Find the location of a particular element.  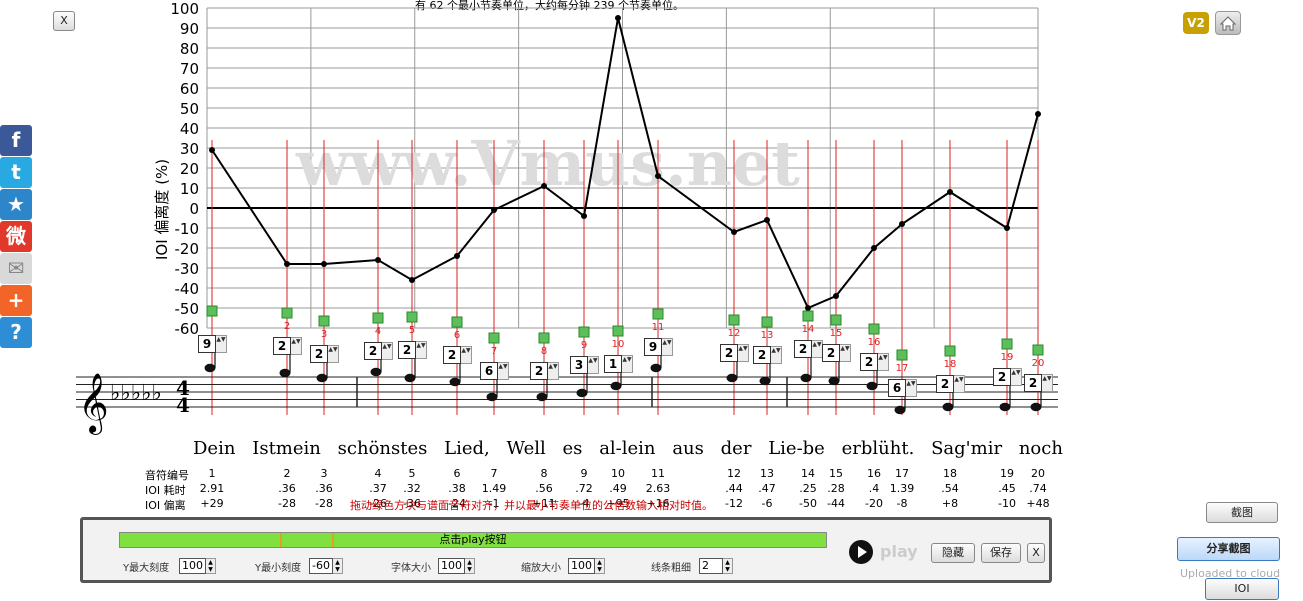

rhythm-value-stepper: 1 ▲▼ is located at coordinates (618, 364).